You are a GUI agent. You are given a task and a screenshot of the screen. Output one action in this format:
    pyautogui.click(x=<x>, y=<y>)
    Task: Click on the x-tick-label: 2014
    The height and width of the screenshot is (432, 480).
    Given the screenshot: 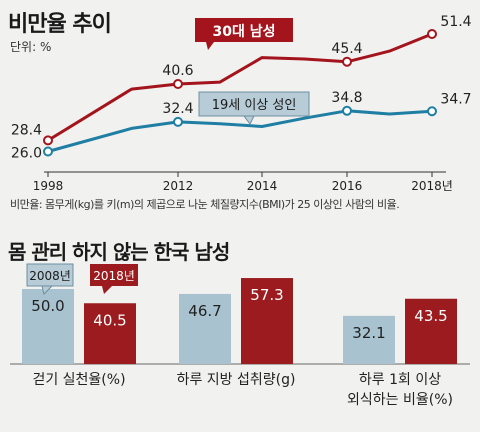 What is the action you would take?
    pyautogui.click(x=262, y=186)
    